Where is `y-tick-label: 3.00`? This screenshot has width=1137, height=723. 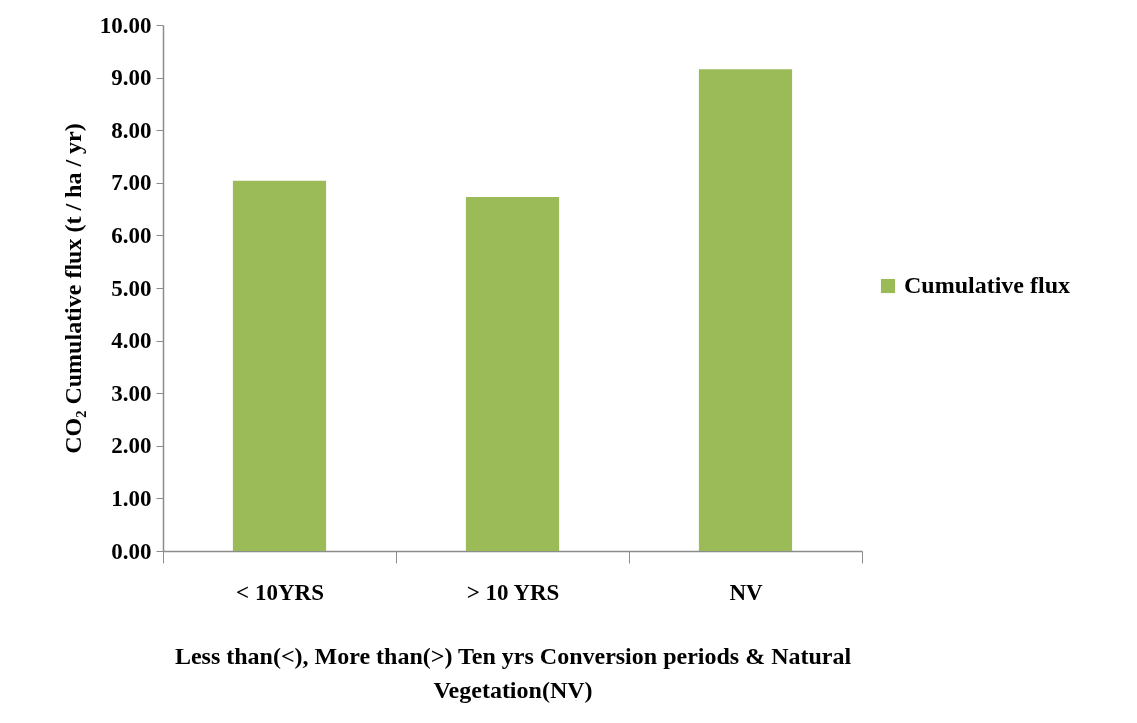 y-tick-label: 3.00 is located at coordinates (131, 393).